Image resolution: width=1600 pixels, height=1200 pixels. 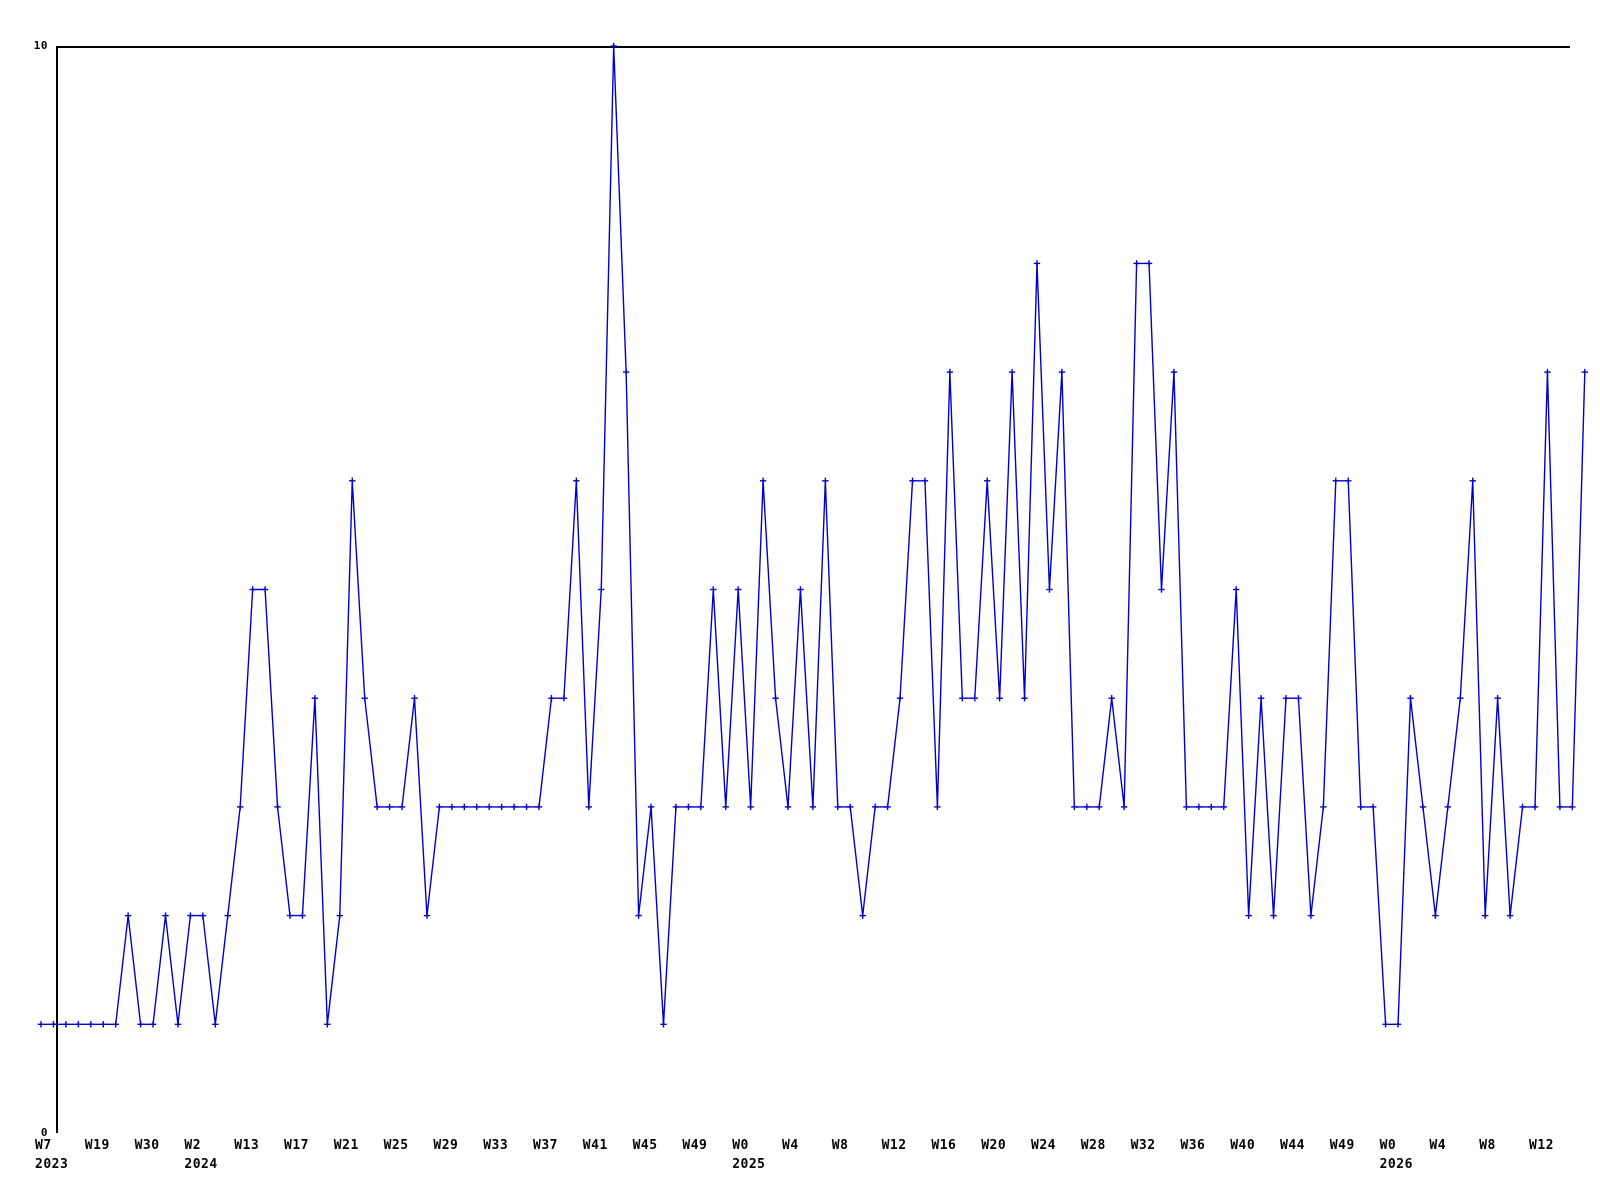 What do you see at coordinates (44, 1132) in the screenshot?
I see `y-axis-tick-label-min: 0` at bounding box center [44, 1132].